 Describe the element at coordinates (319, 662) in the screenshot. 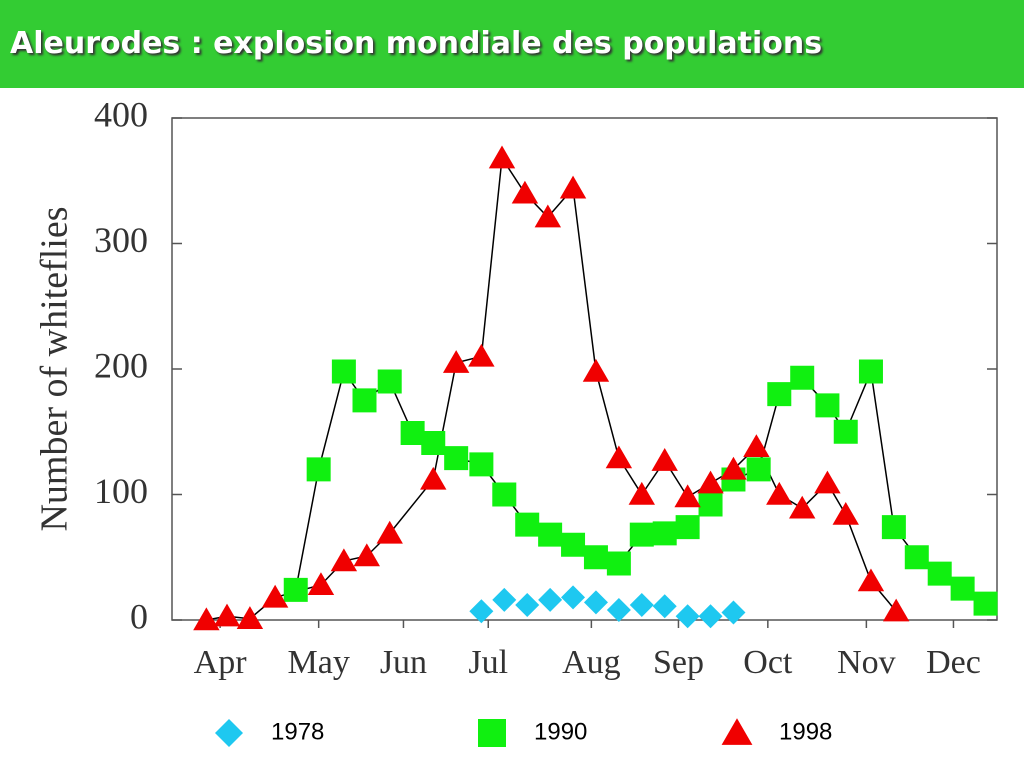

I see `x-tick-label: May` at that location.